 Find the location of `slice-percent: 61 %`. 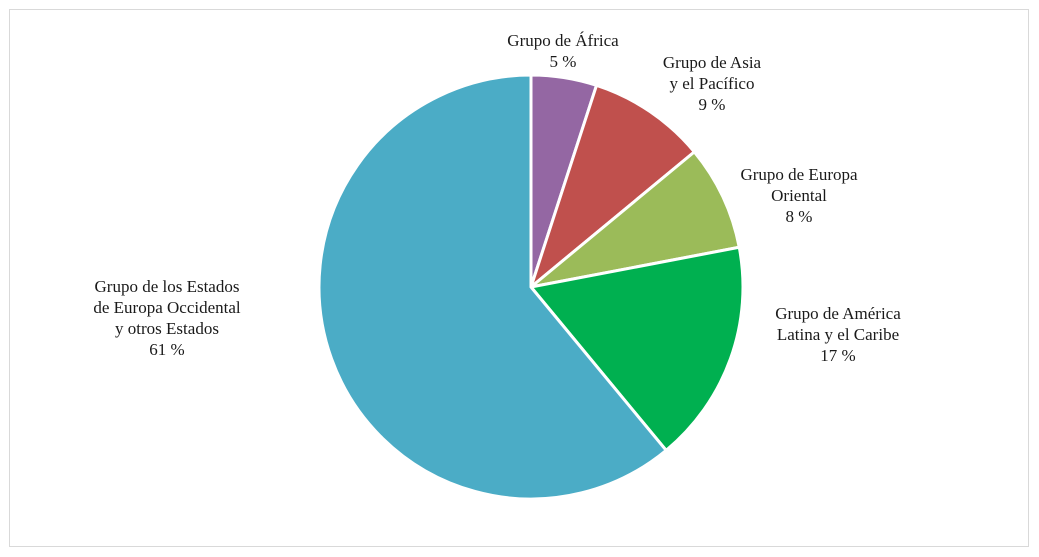

slice-percent: 61 % is located at coordinates (166, 349).